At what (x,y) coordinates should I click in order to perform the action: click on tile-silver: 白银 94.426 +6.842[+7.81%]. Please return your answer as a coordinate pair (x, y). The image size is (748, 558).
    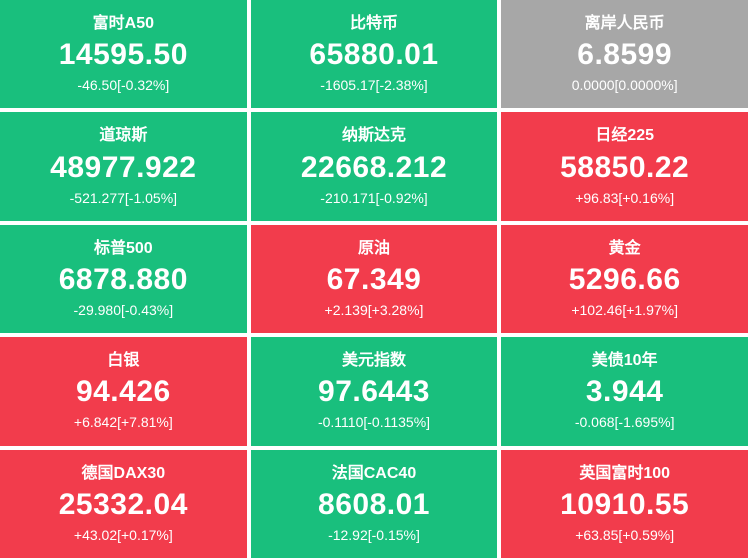
    Looking at the image, I should click on (123, 391).